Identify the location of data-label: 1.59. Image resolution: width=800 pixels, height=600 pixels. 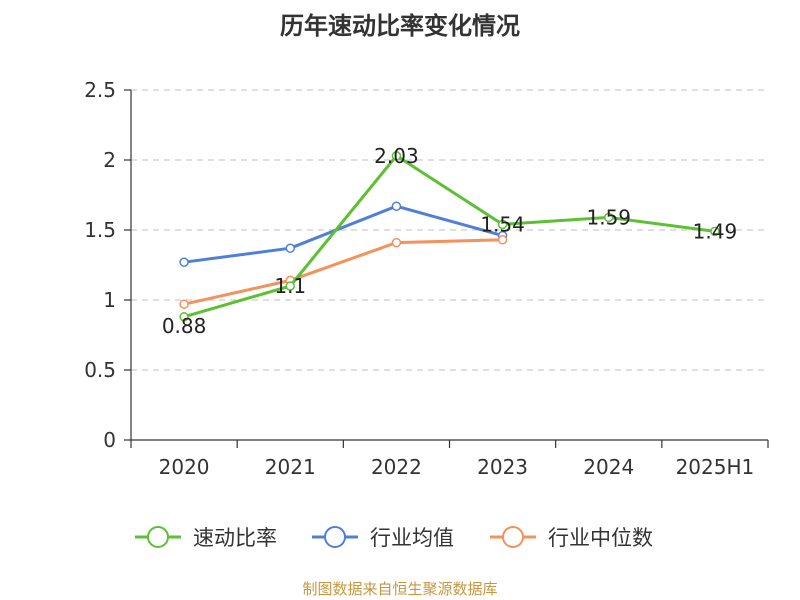
(608, 217).